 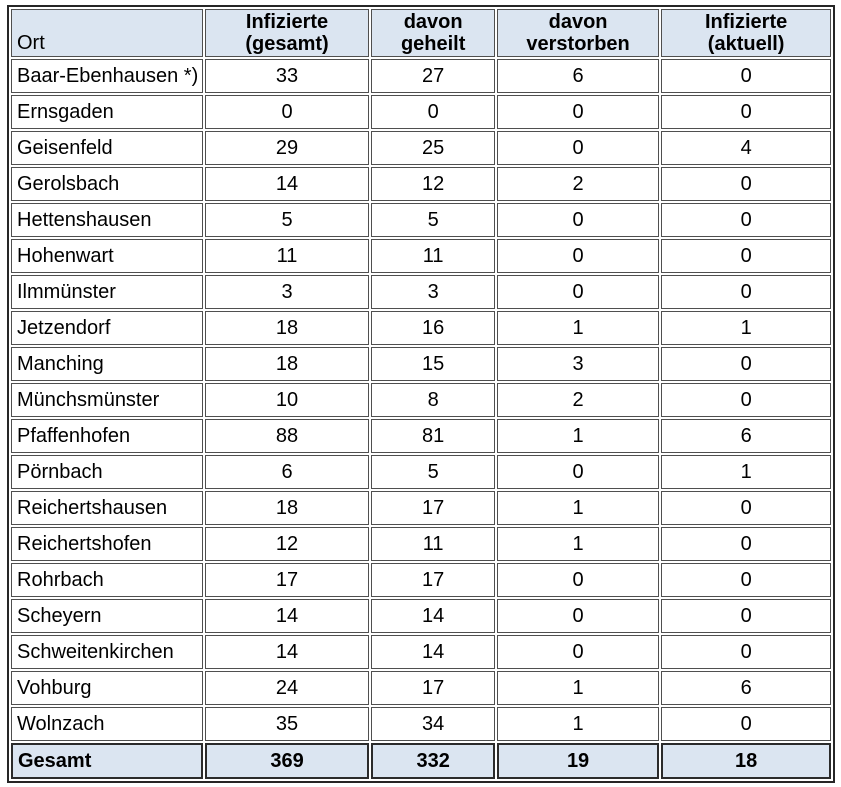 I want to click on infected-total-cell: 11, so click(x=287, y=256).